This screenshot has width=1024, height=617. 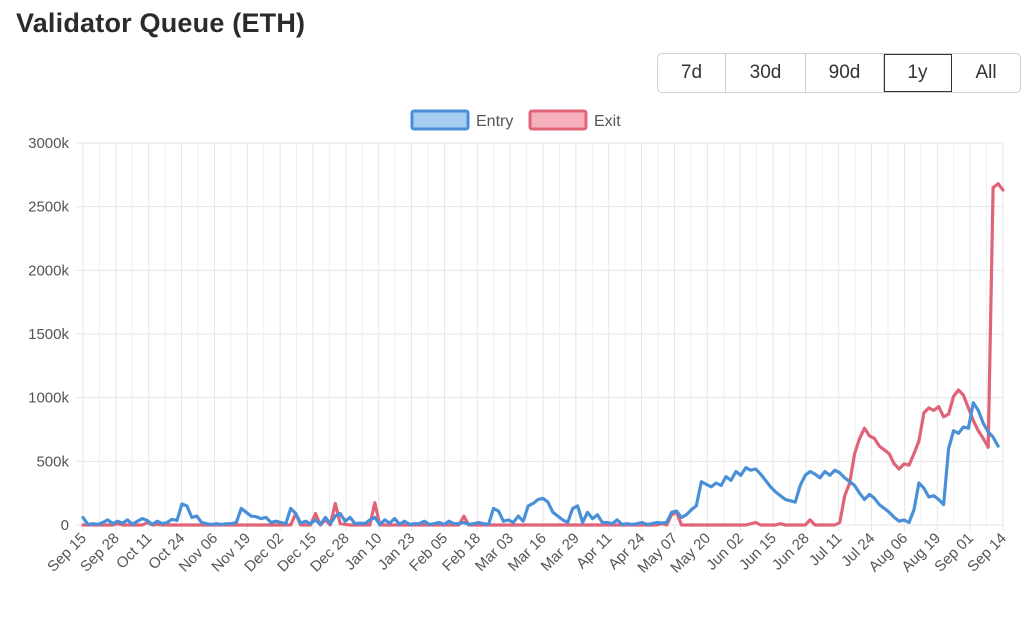 I want to click on y-tick-label: 1000k, so click(x=48, y=398).